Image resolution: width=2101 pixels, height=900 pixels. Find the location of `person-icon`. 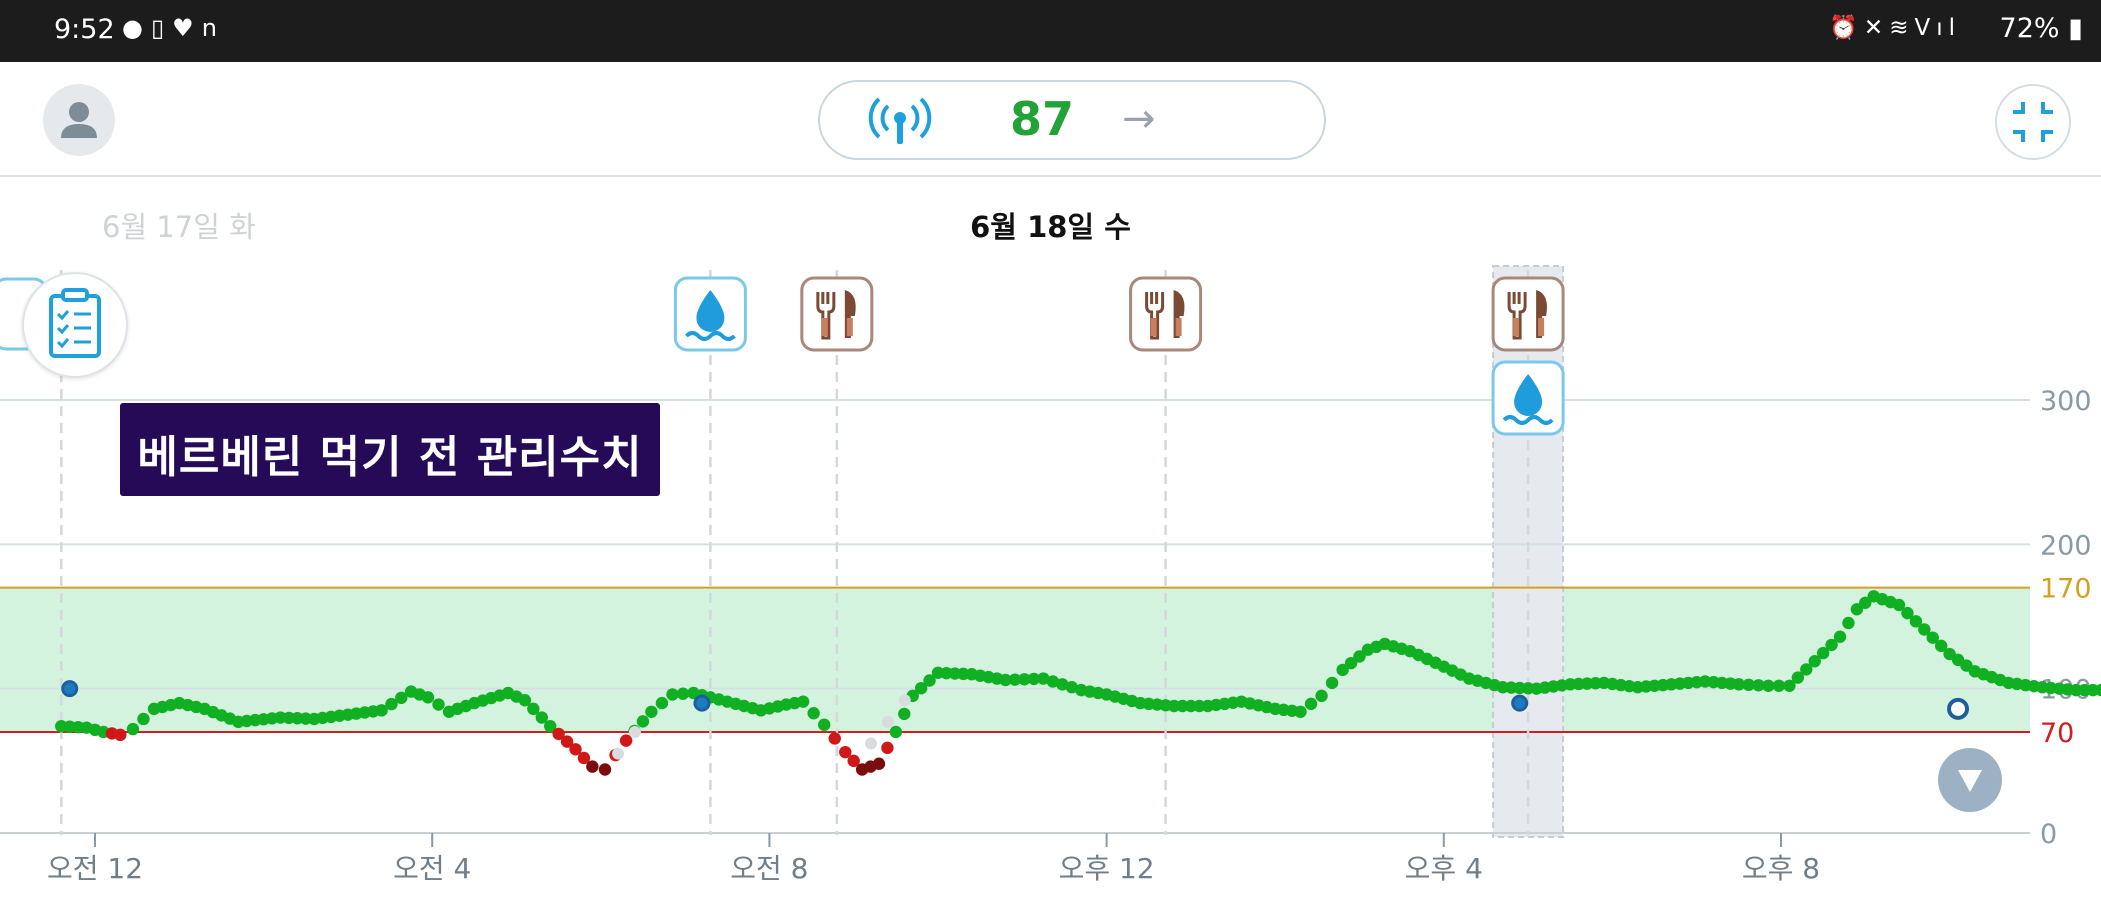

person-icon is located at coordinates (79, 120).